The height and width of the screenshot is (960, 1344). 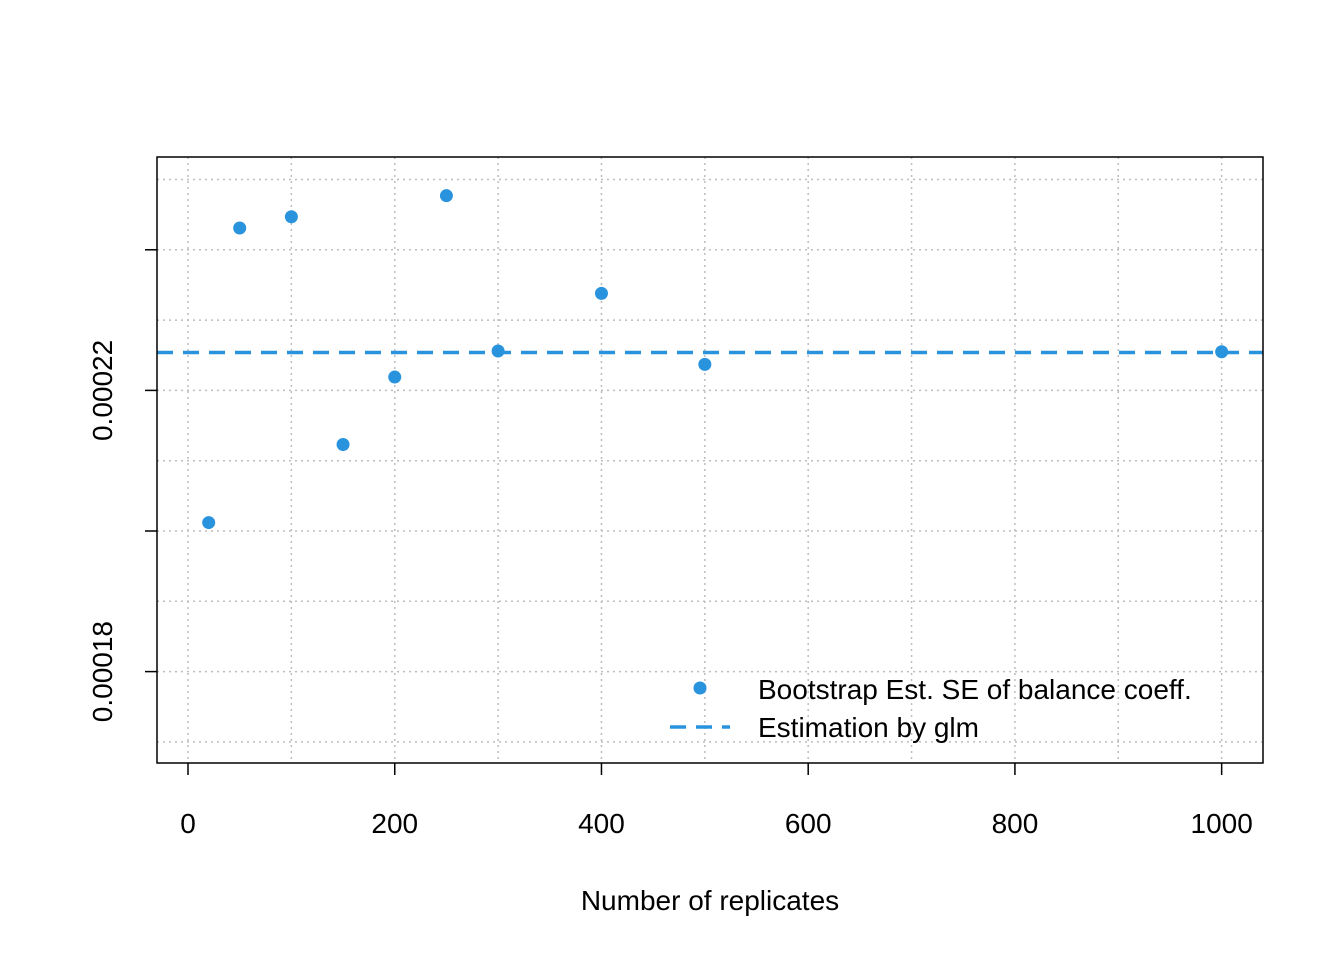 What do you see at coordinates (975, 689) in the screenshot?
I see `legend-label-bootstrap: Bootstrap Est. SE of balance coeff.` at bounding box center [975, 689].